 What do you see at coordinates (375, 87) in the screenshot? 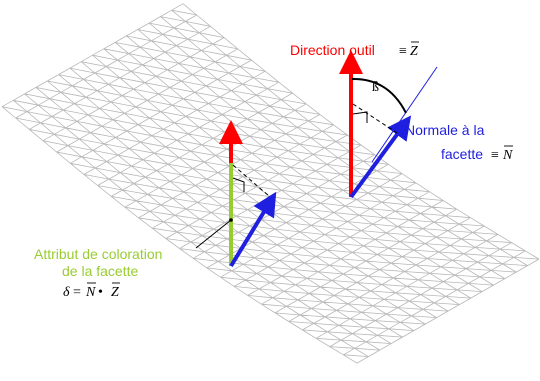
I see `beta-angle-label: ß` at bounding box center [375, 87].